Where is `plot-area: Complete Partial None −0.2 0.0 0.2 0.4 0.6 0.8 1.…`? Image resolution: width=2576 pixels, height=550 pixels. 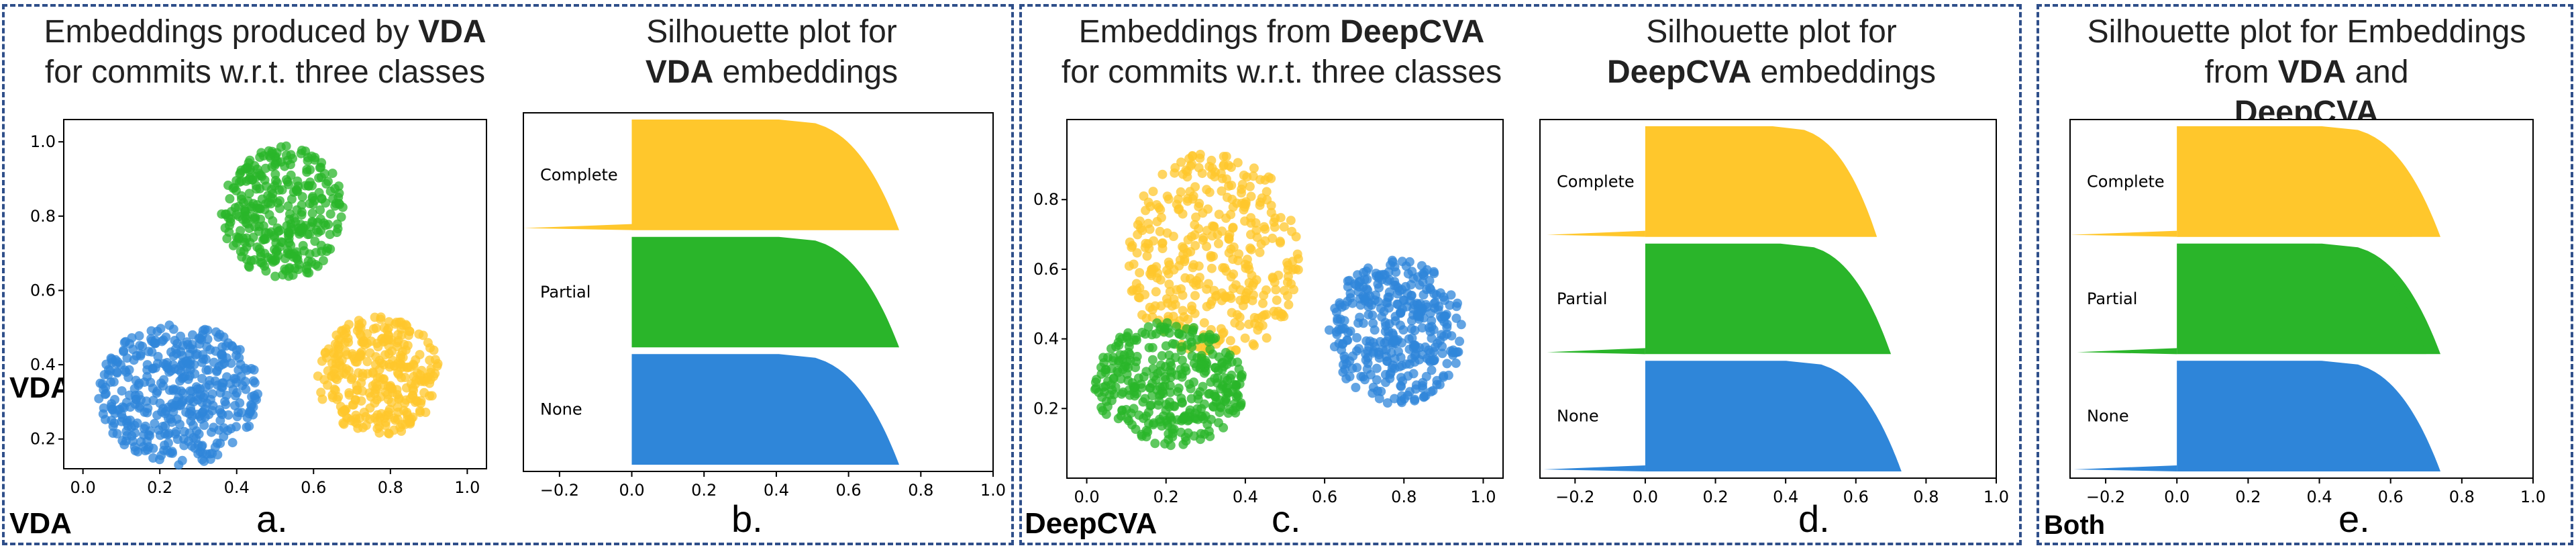 plot-area: Complete Partial None −0.2 0.0 0.2 0.4 0.6 0.8 1.… is located at coordinates (2307, 312).